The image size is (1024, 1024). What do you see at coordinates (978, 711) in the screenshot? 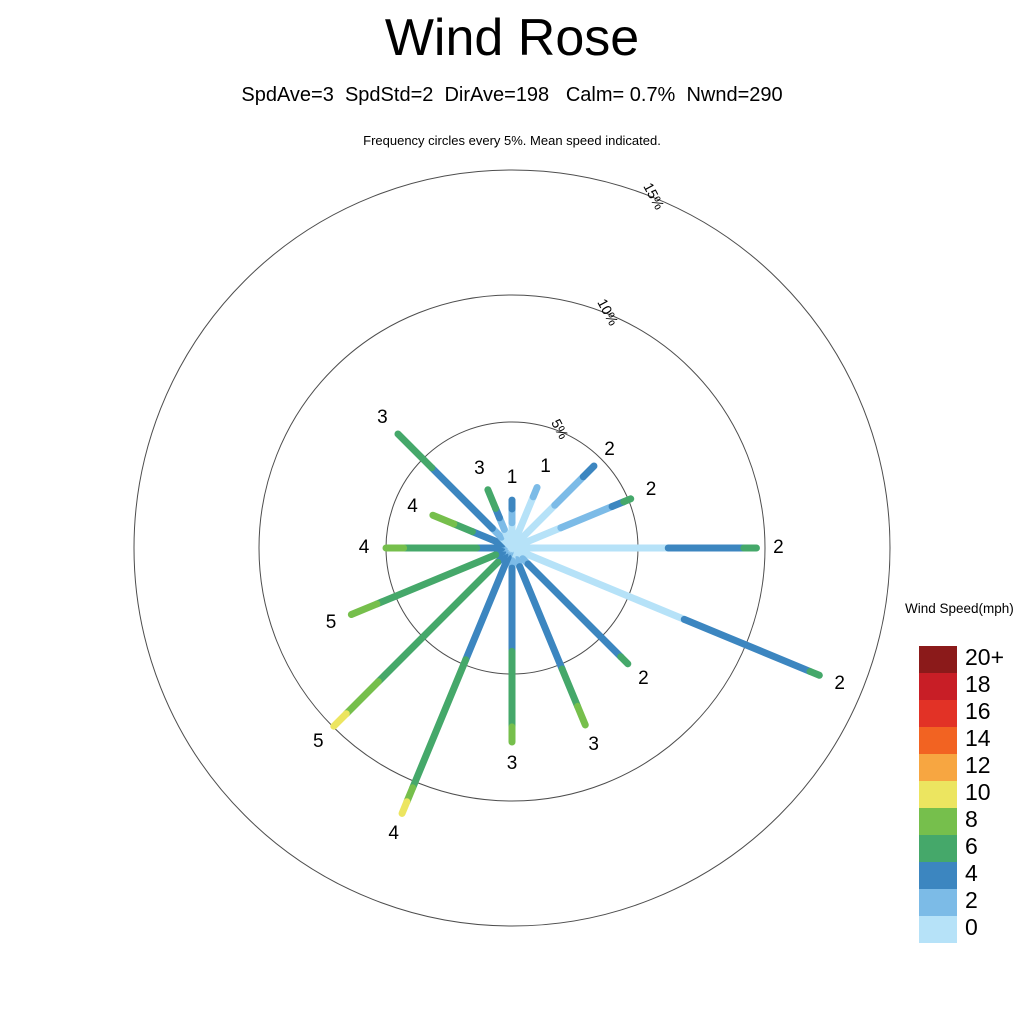
I see `legend-label: 16` at bounding box center [978, 711].